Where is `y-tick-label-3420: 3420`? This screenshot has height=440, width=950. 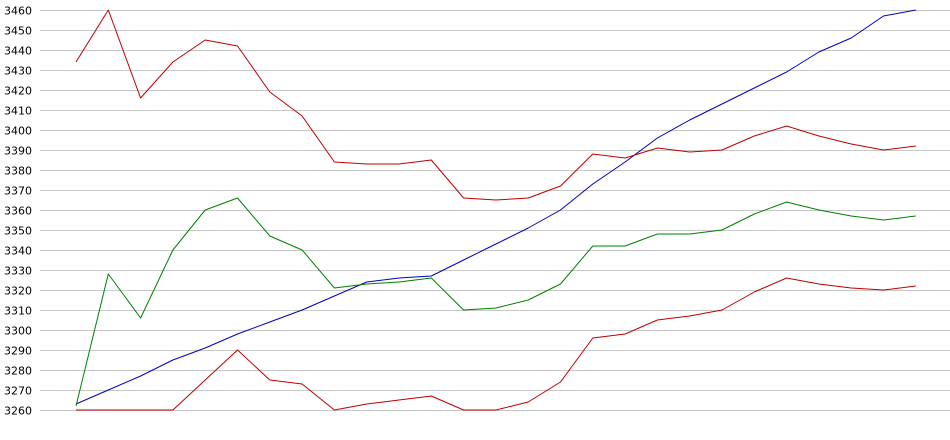 y-tick-label-3420: 3420 is located at coordinates (18, 91).